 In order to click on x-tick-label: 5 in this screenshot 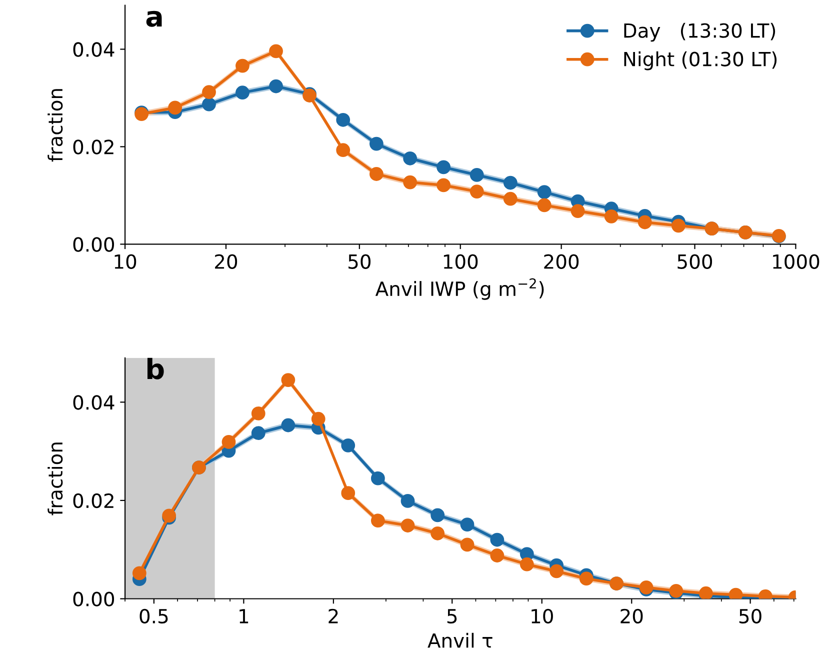, I will do `click(452, 616)`.